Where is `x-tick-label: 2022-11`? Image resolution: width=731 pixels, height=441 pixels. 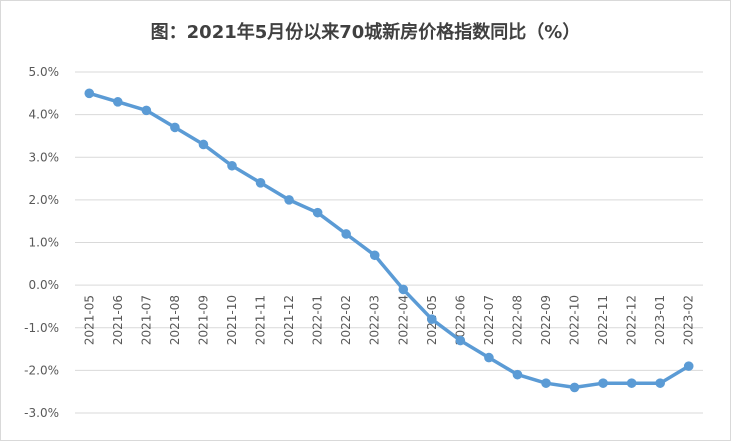
x-tick-label: 2022-11 is located at coordinates (603, 320).